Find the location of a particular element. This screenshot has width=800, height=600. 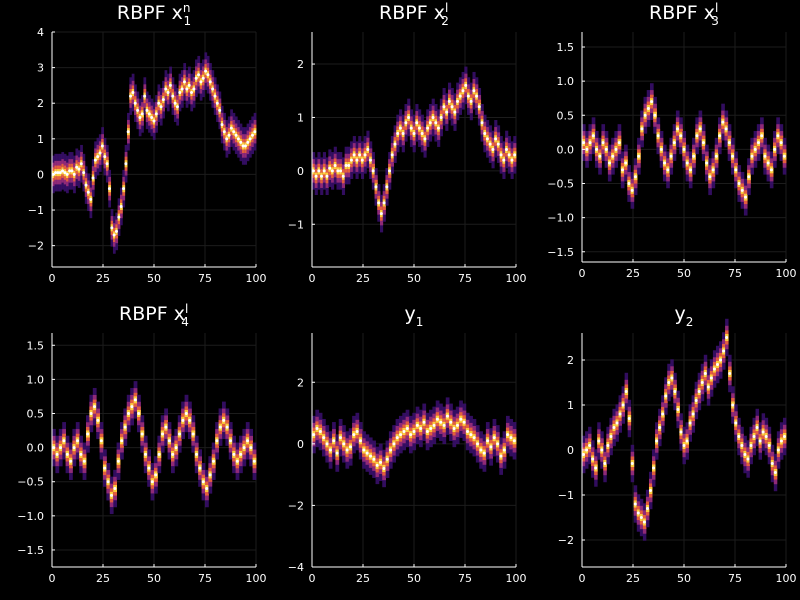

y-tick-label-1: −1.0 is located at coordinates (30, 516).